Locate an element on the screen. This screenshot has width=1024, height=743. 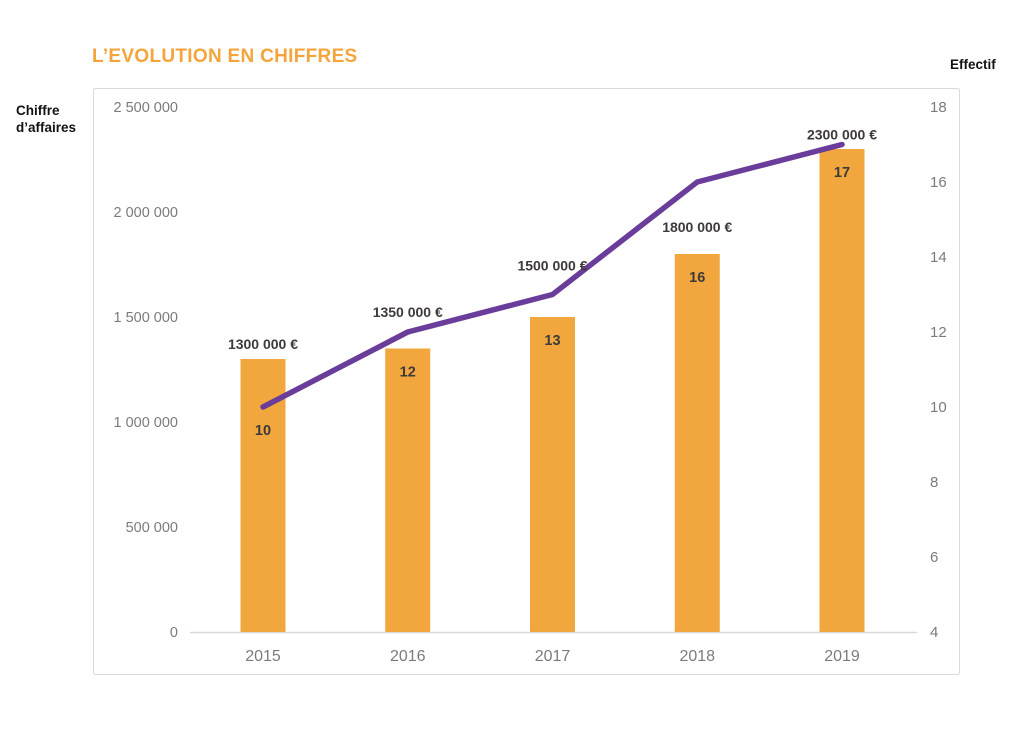
chart-title: L’EVOLUTION EN CHIFFRES is located at coordinates (225, 56).